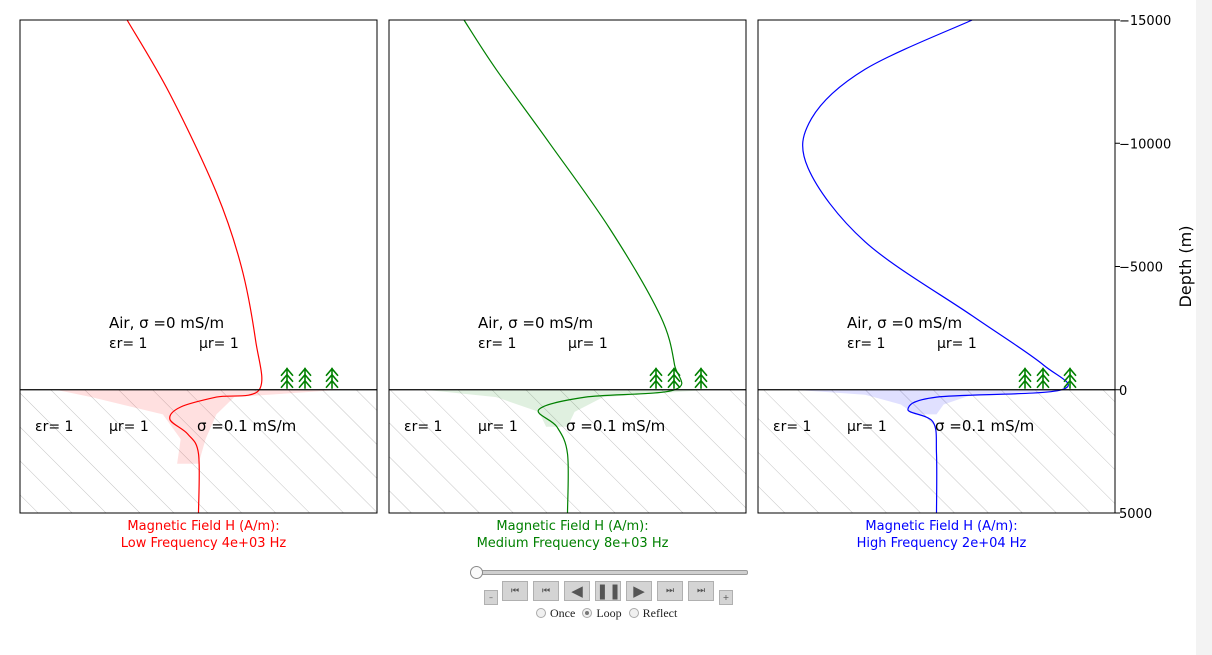 The height and width of the screenshot is (655, 1212). Describe the element at coordinates (204, 543) in the screenshot. I see `panel-title-line2: Low Frequency 4e+03 Hz` at that location.